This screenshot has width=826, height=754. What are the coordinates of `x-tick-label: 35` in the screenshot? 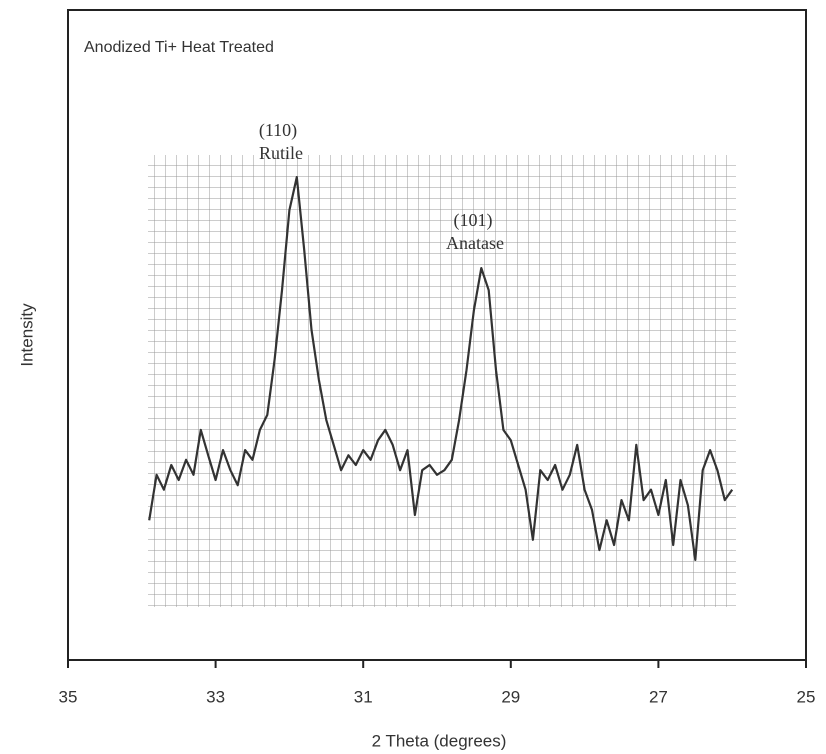 It's located at (68, 696).